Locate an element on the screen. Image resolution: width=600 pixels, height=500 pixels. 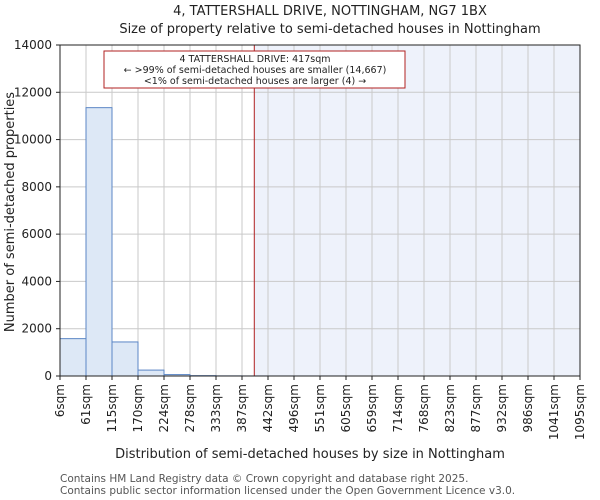
y-tick-label: 14000 is located at coordinates (33, 45).